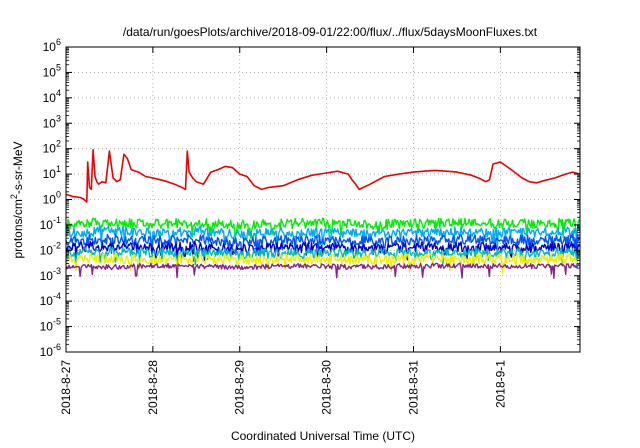  What do you see at coordinates (240, 387) in the screenshot?
I see `x-tick-label: 2018-8-29` at bounding box center [240, 387].